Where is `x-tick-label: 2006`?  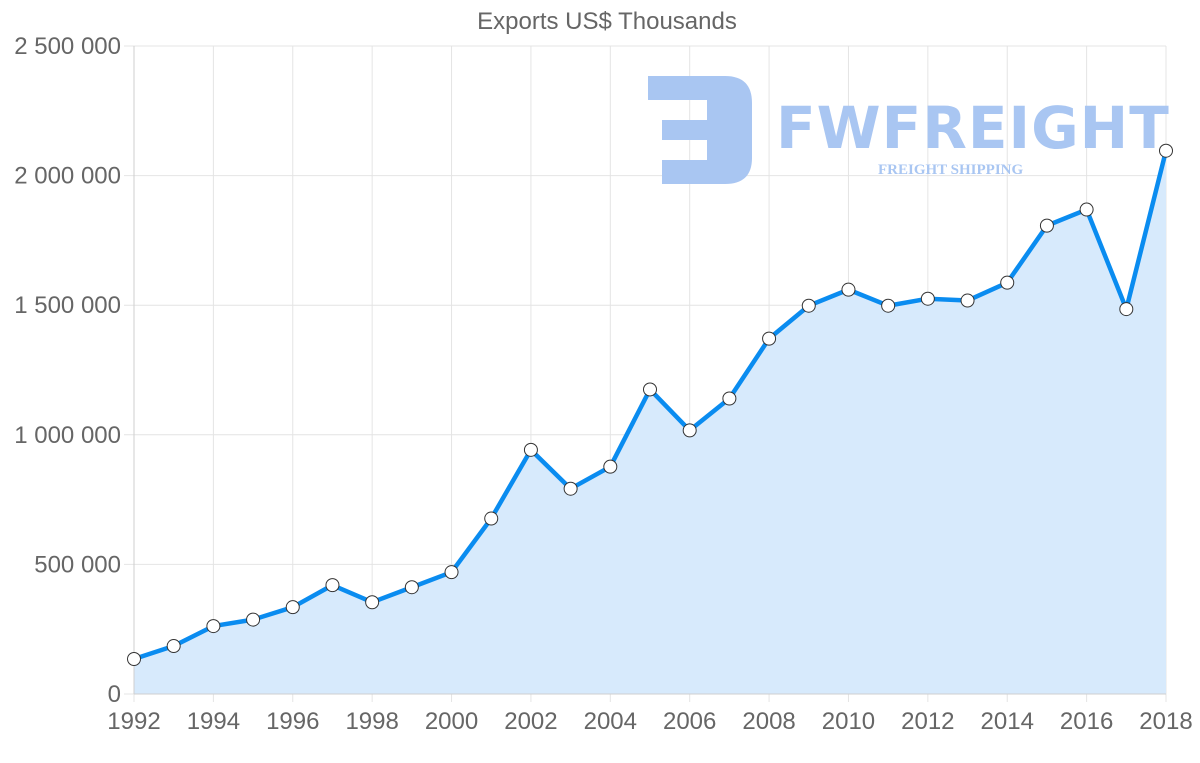 x-tick-label: 2006 is located at coordinates (689, 721).